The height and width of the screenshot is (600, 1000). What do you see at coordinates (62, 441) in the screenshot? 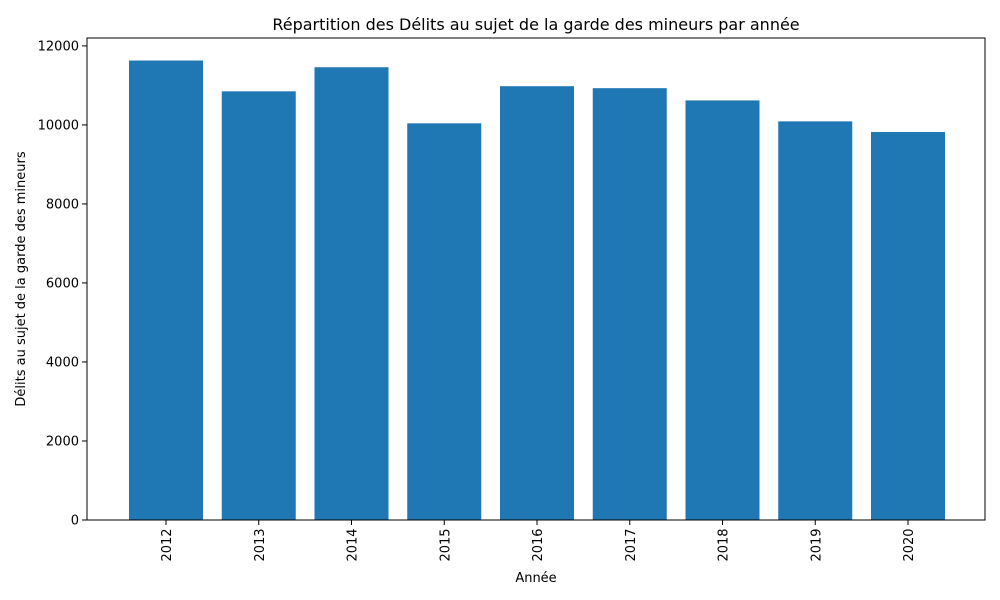
I see `y-tick-label-2000: 2000` at bounding box center [62, 441].